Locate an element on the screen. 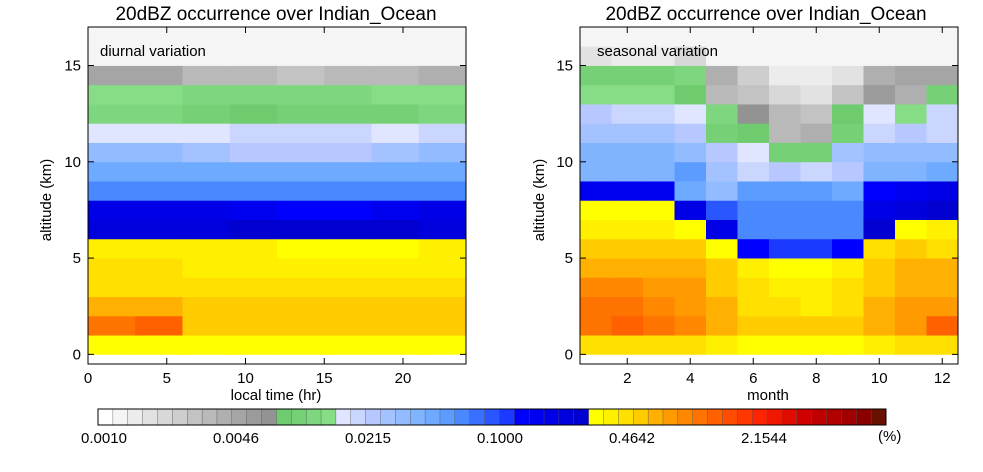 The image size is (983, 472). right-x-tick-label: 12 is located at coordinates (942, 378).